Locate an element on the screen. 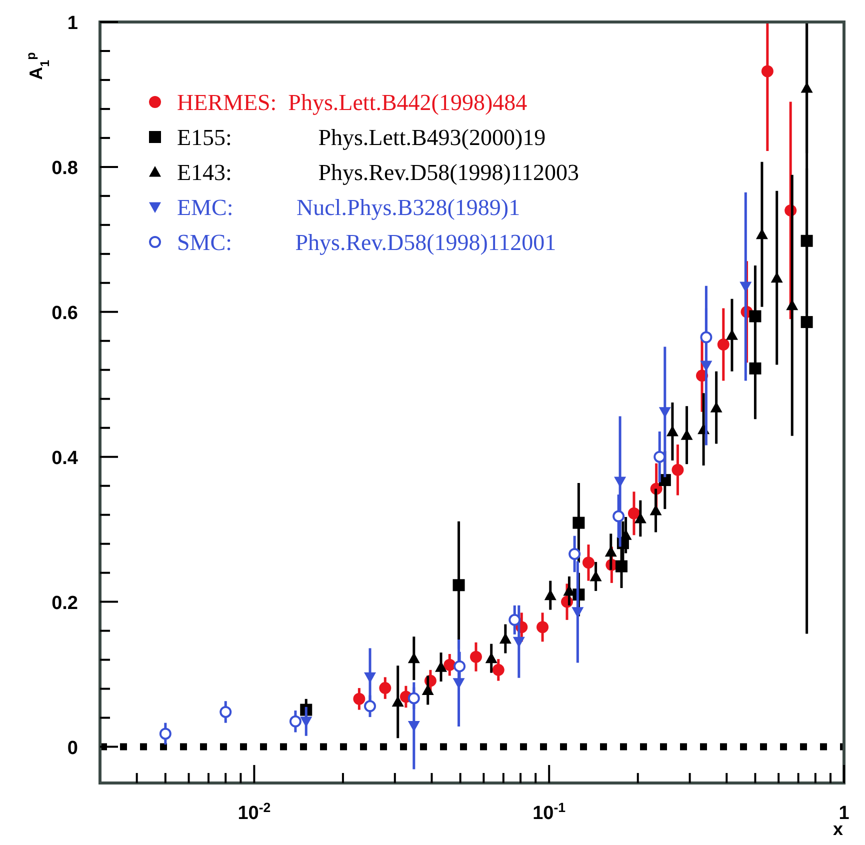 Image resolution: width=865 pixels, height=845 pixels. legend-label: HERMES: Phys.Lett.B442(1998)484 is located at coordinates (352, 102).